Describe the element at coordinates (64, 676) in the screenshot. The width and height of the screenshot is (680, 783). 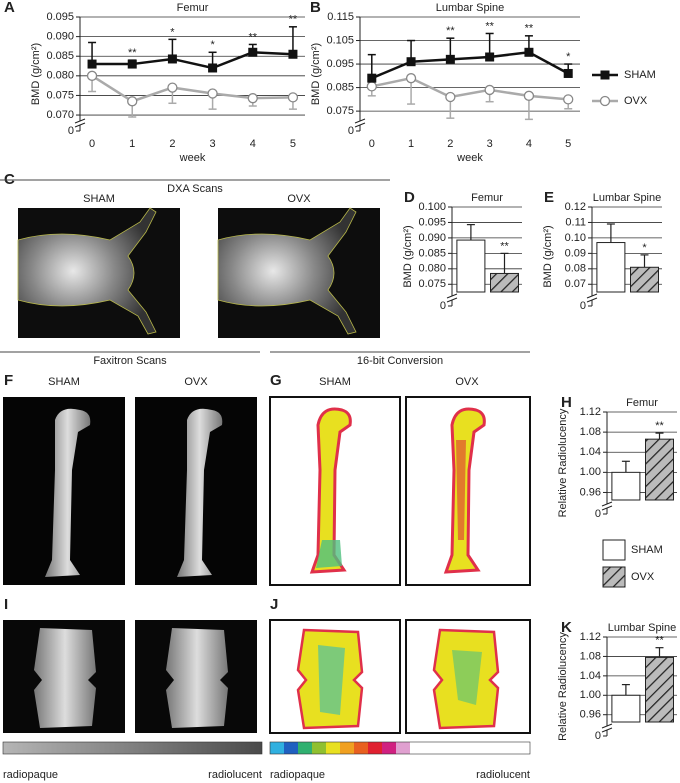
I see `xray-vertebra` at that location.